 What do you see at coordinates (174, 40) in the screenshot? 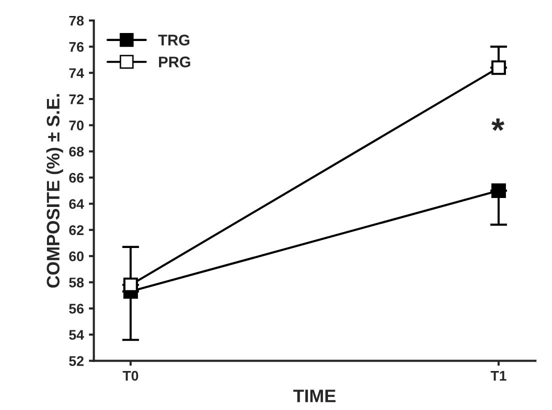
I see `legend-label: TRG` at bounding box center [174, 40].